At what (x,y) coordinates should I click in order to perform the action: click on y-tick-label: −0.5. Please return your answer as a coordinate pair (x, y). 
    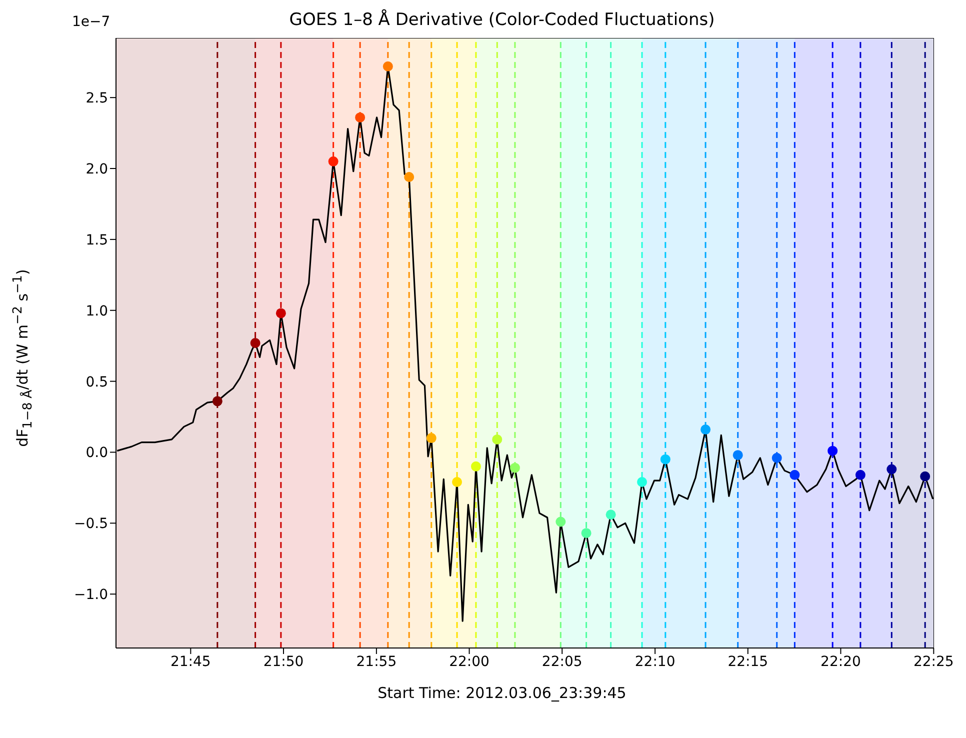
    Looking at the image, I should click on (91, 524).